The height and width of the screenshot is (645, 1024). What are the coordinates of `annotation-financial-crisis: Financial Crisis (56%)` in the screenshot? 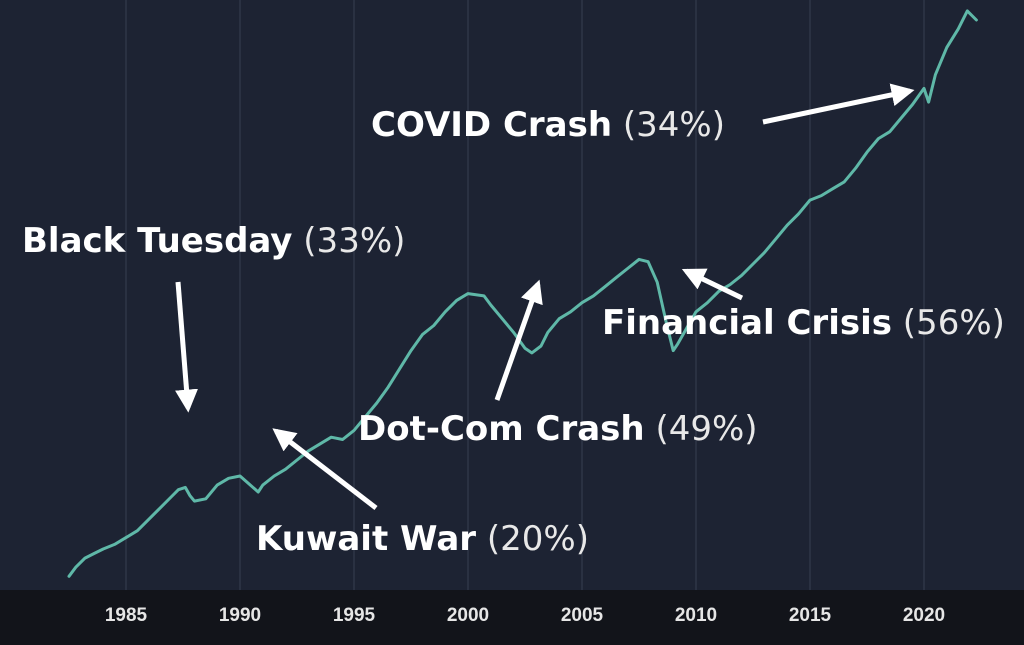 It's located at (803, 323).